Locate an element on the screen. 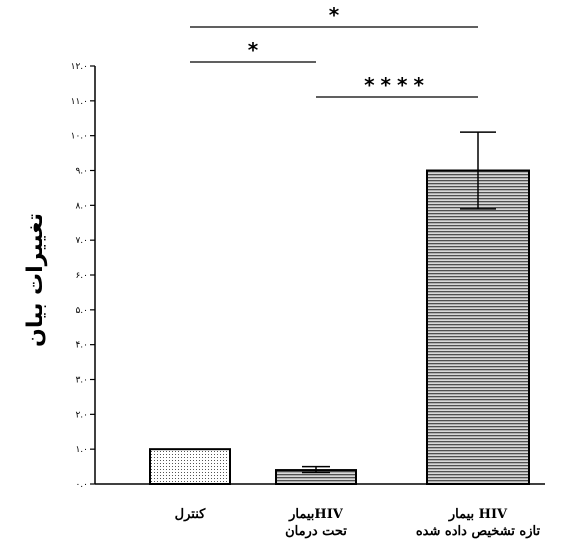  significance-brackets: ****** is located at coordinates (334, 50).